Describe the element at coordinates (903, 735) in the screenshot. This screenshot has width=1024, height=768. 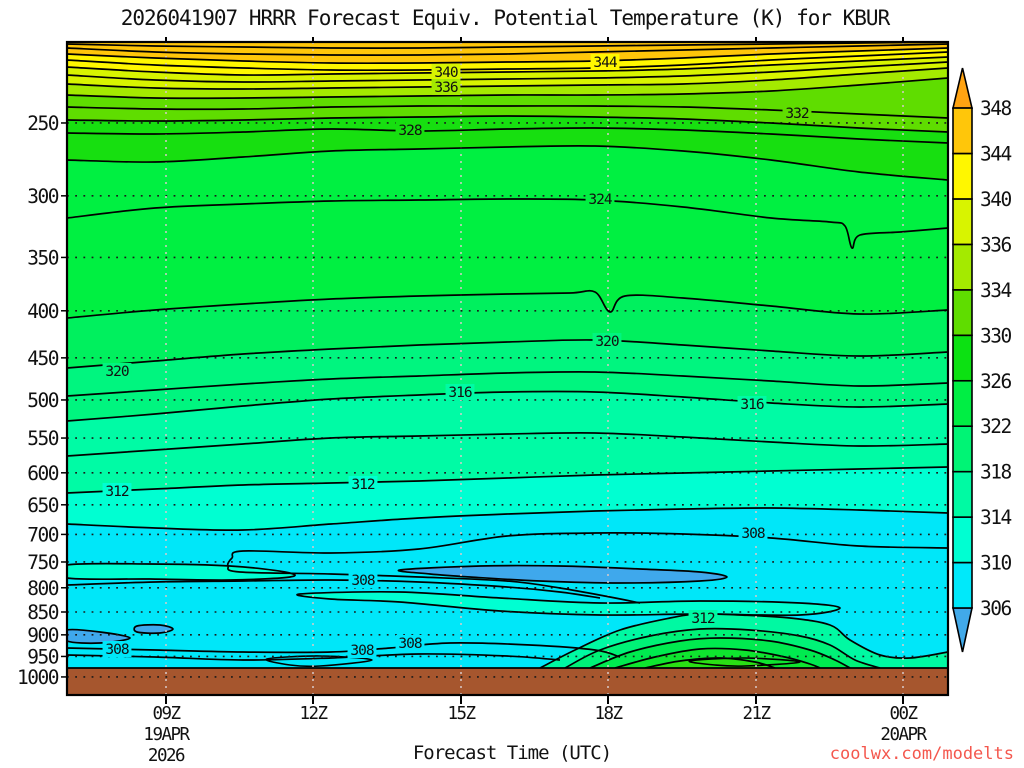
I see `svg-text: 20APR` at that location.